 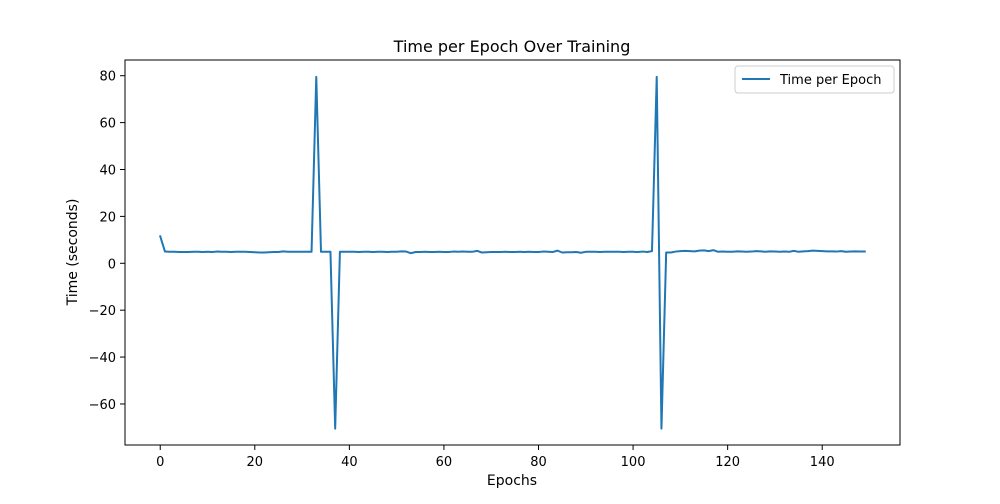 I want to click on y-tick-label: −40, so click(x=102, y=358).